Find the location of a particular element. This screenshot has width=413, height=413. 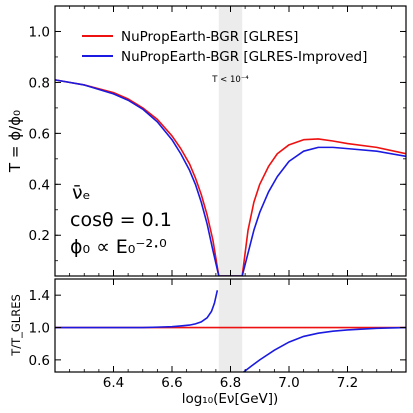

main-ytick-label: 0.2 is located at coordinates (39, 236).